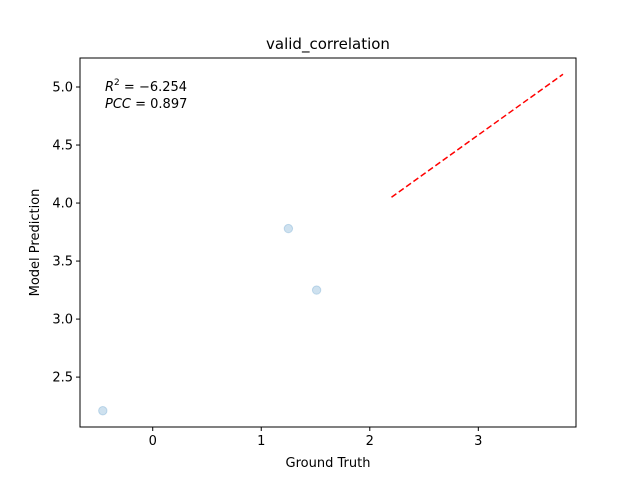  Describe the element at coordinates (117, 83) in the screenshot. I see `r2-superscript: 2` at that location.